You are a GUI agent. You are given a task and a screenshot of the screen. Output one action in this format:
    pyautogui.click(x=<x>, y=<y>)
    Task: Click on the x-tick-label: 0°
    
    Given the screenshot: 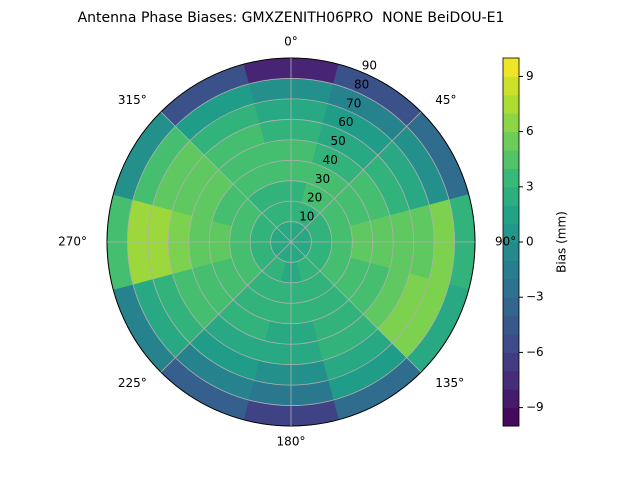 What is the action you would take?
    pyautogui.click(x=291, y=42)
    